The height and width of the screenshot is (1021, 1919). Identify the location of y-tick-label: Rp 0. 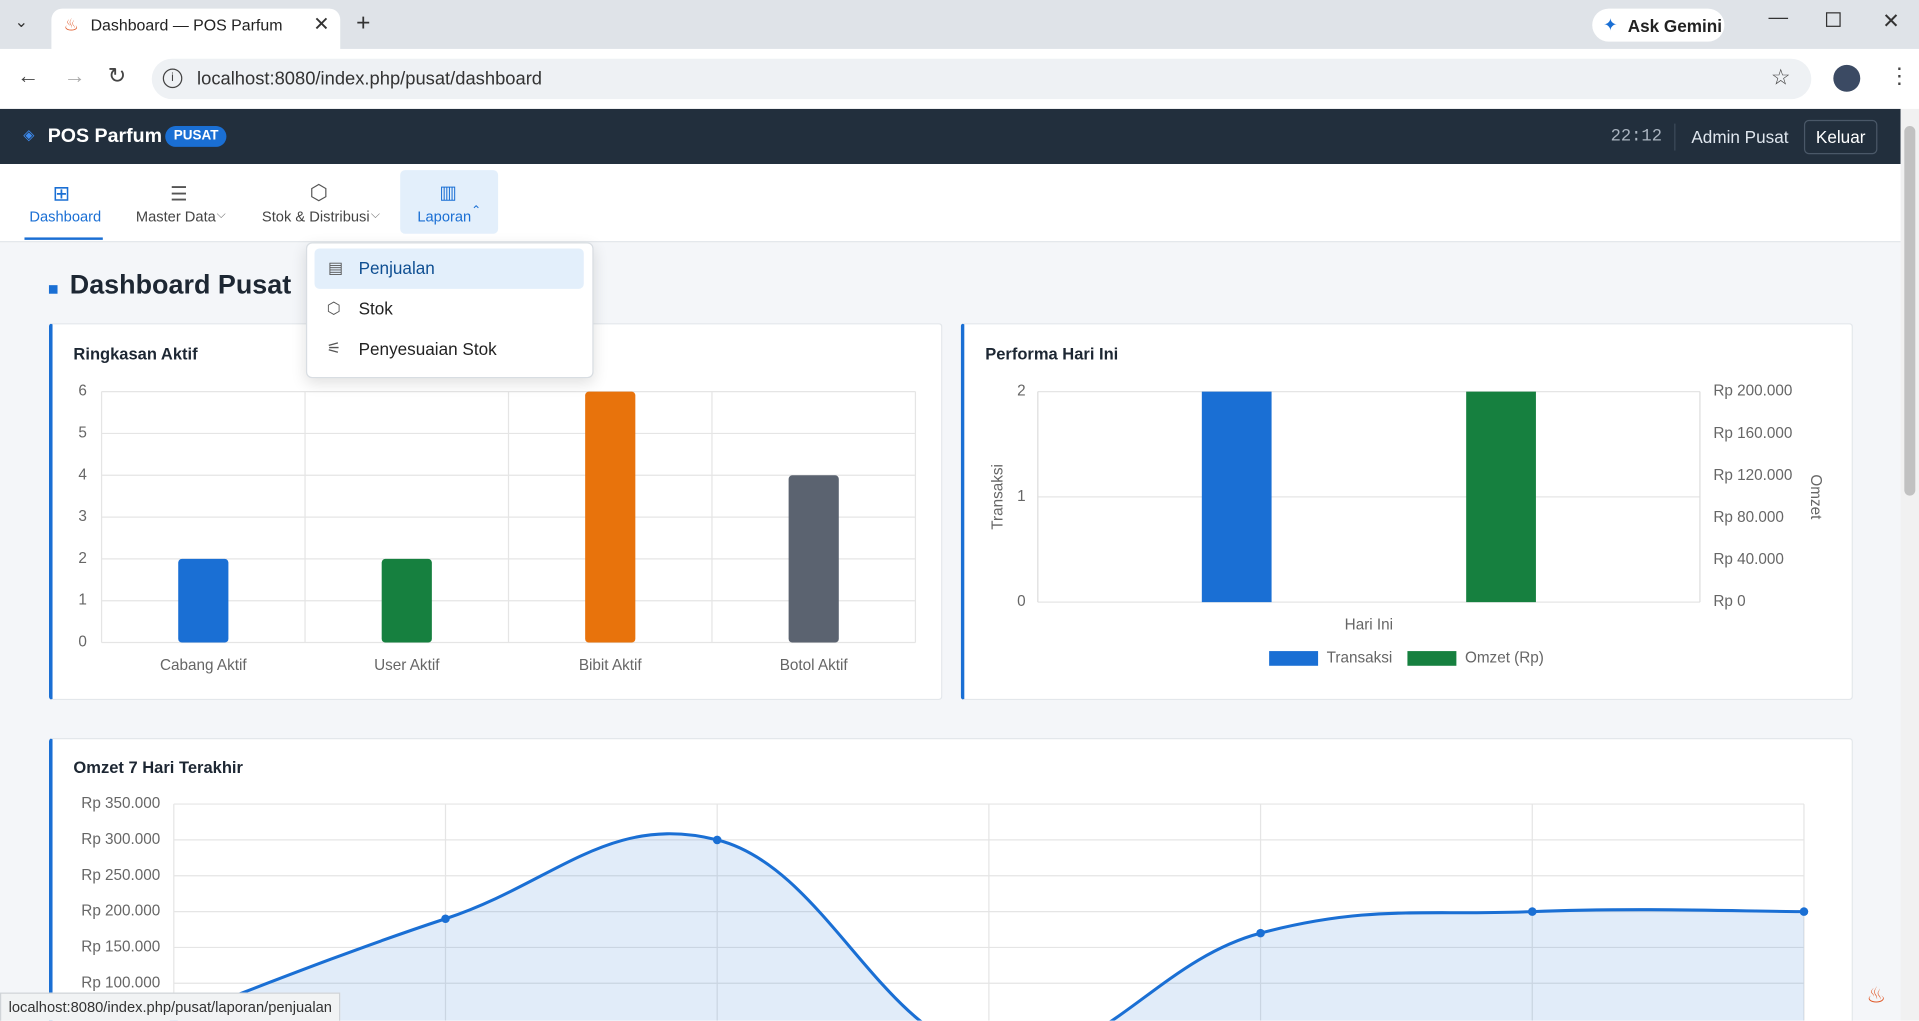
(1729, 601).